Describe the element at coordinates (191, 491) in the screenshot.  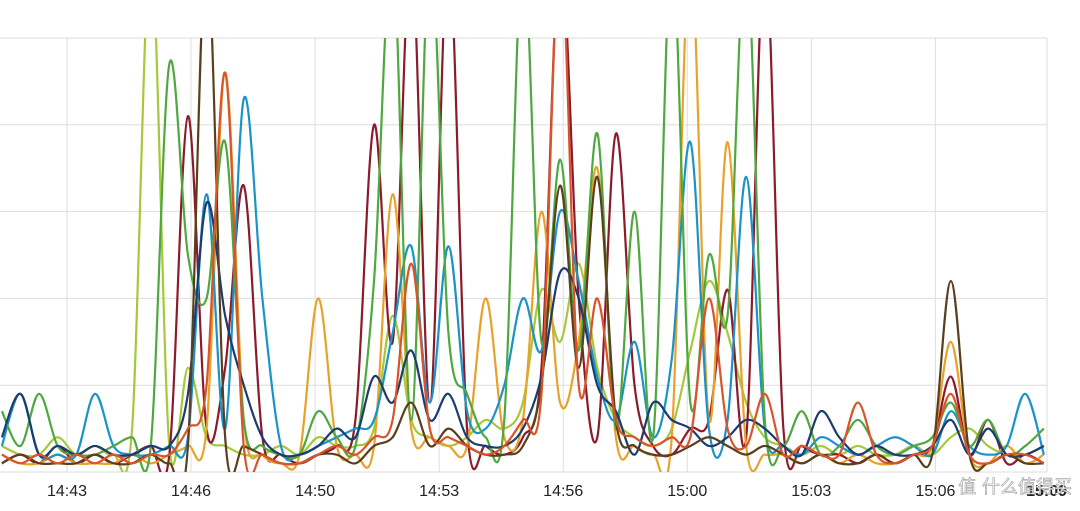
I see `x-tick-label: 14:46` at that location.